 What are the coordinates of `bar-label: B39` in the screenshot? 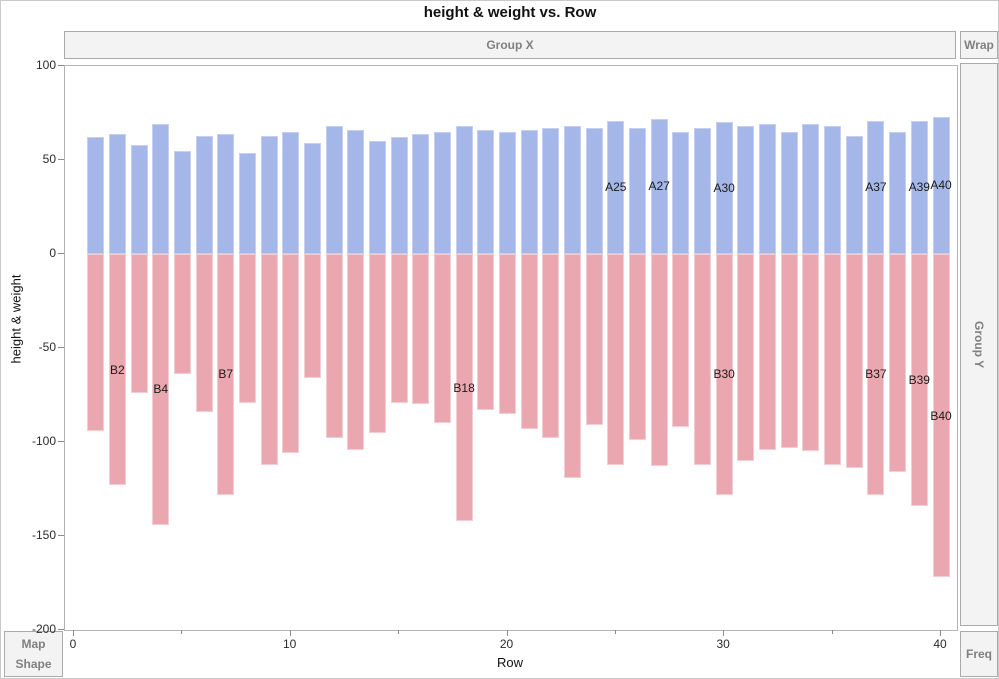 It's located at (919, 380).